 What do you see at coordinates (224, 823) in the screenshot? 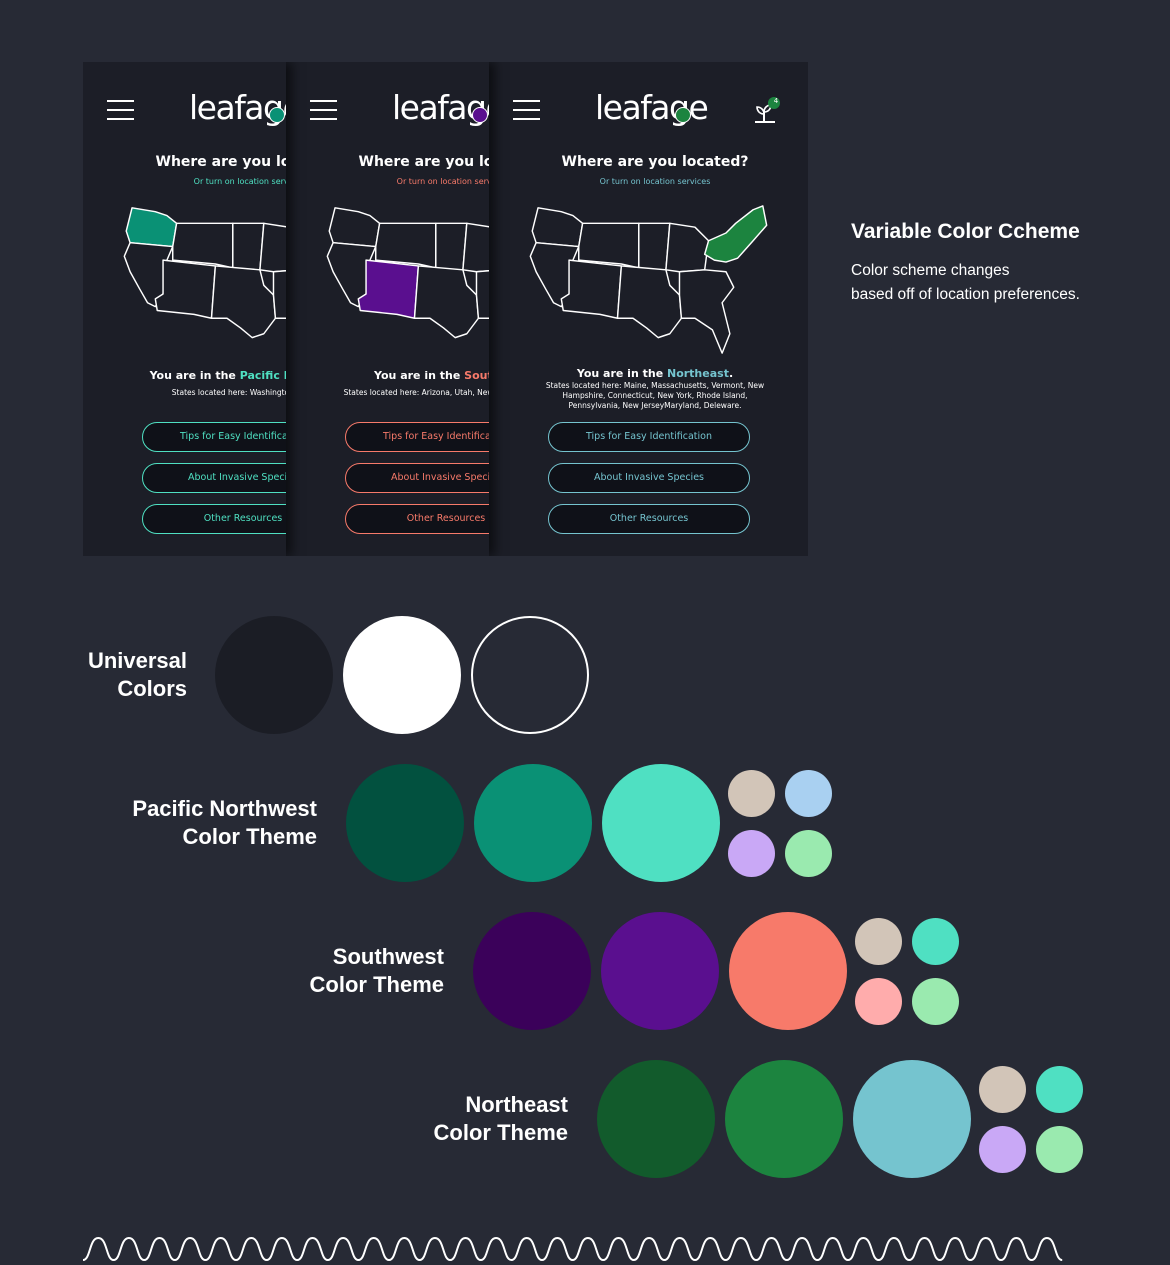
I see `palette-label-pacific-northwest: Pacific Northwest Color Theme` at bounding box center [224, 823].